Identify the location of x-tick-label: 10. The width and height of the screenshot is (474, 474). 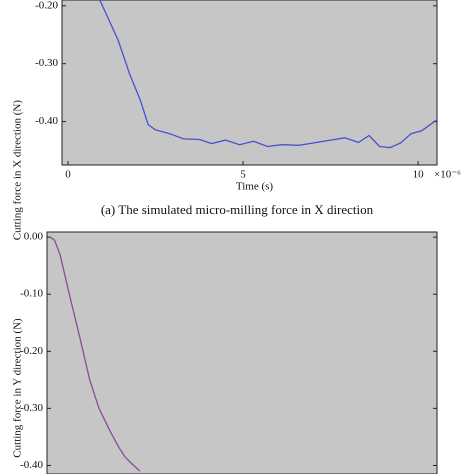
(419, 175).